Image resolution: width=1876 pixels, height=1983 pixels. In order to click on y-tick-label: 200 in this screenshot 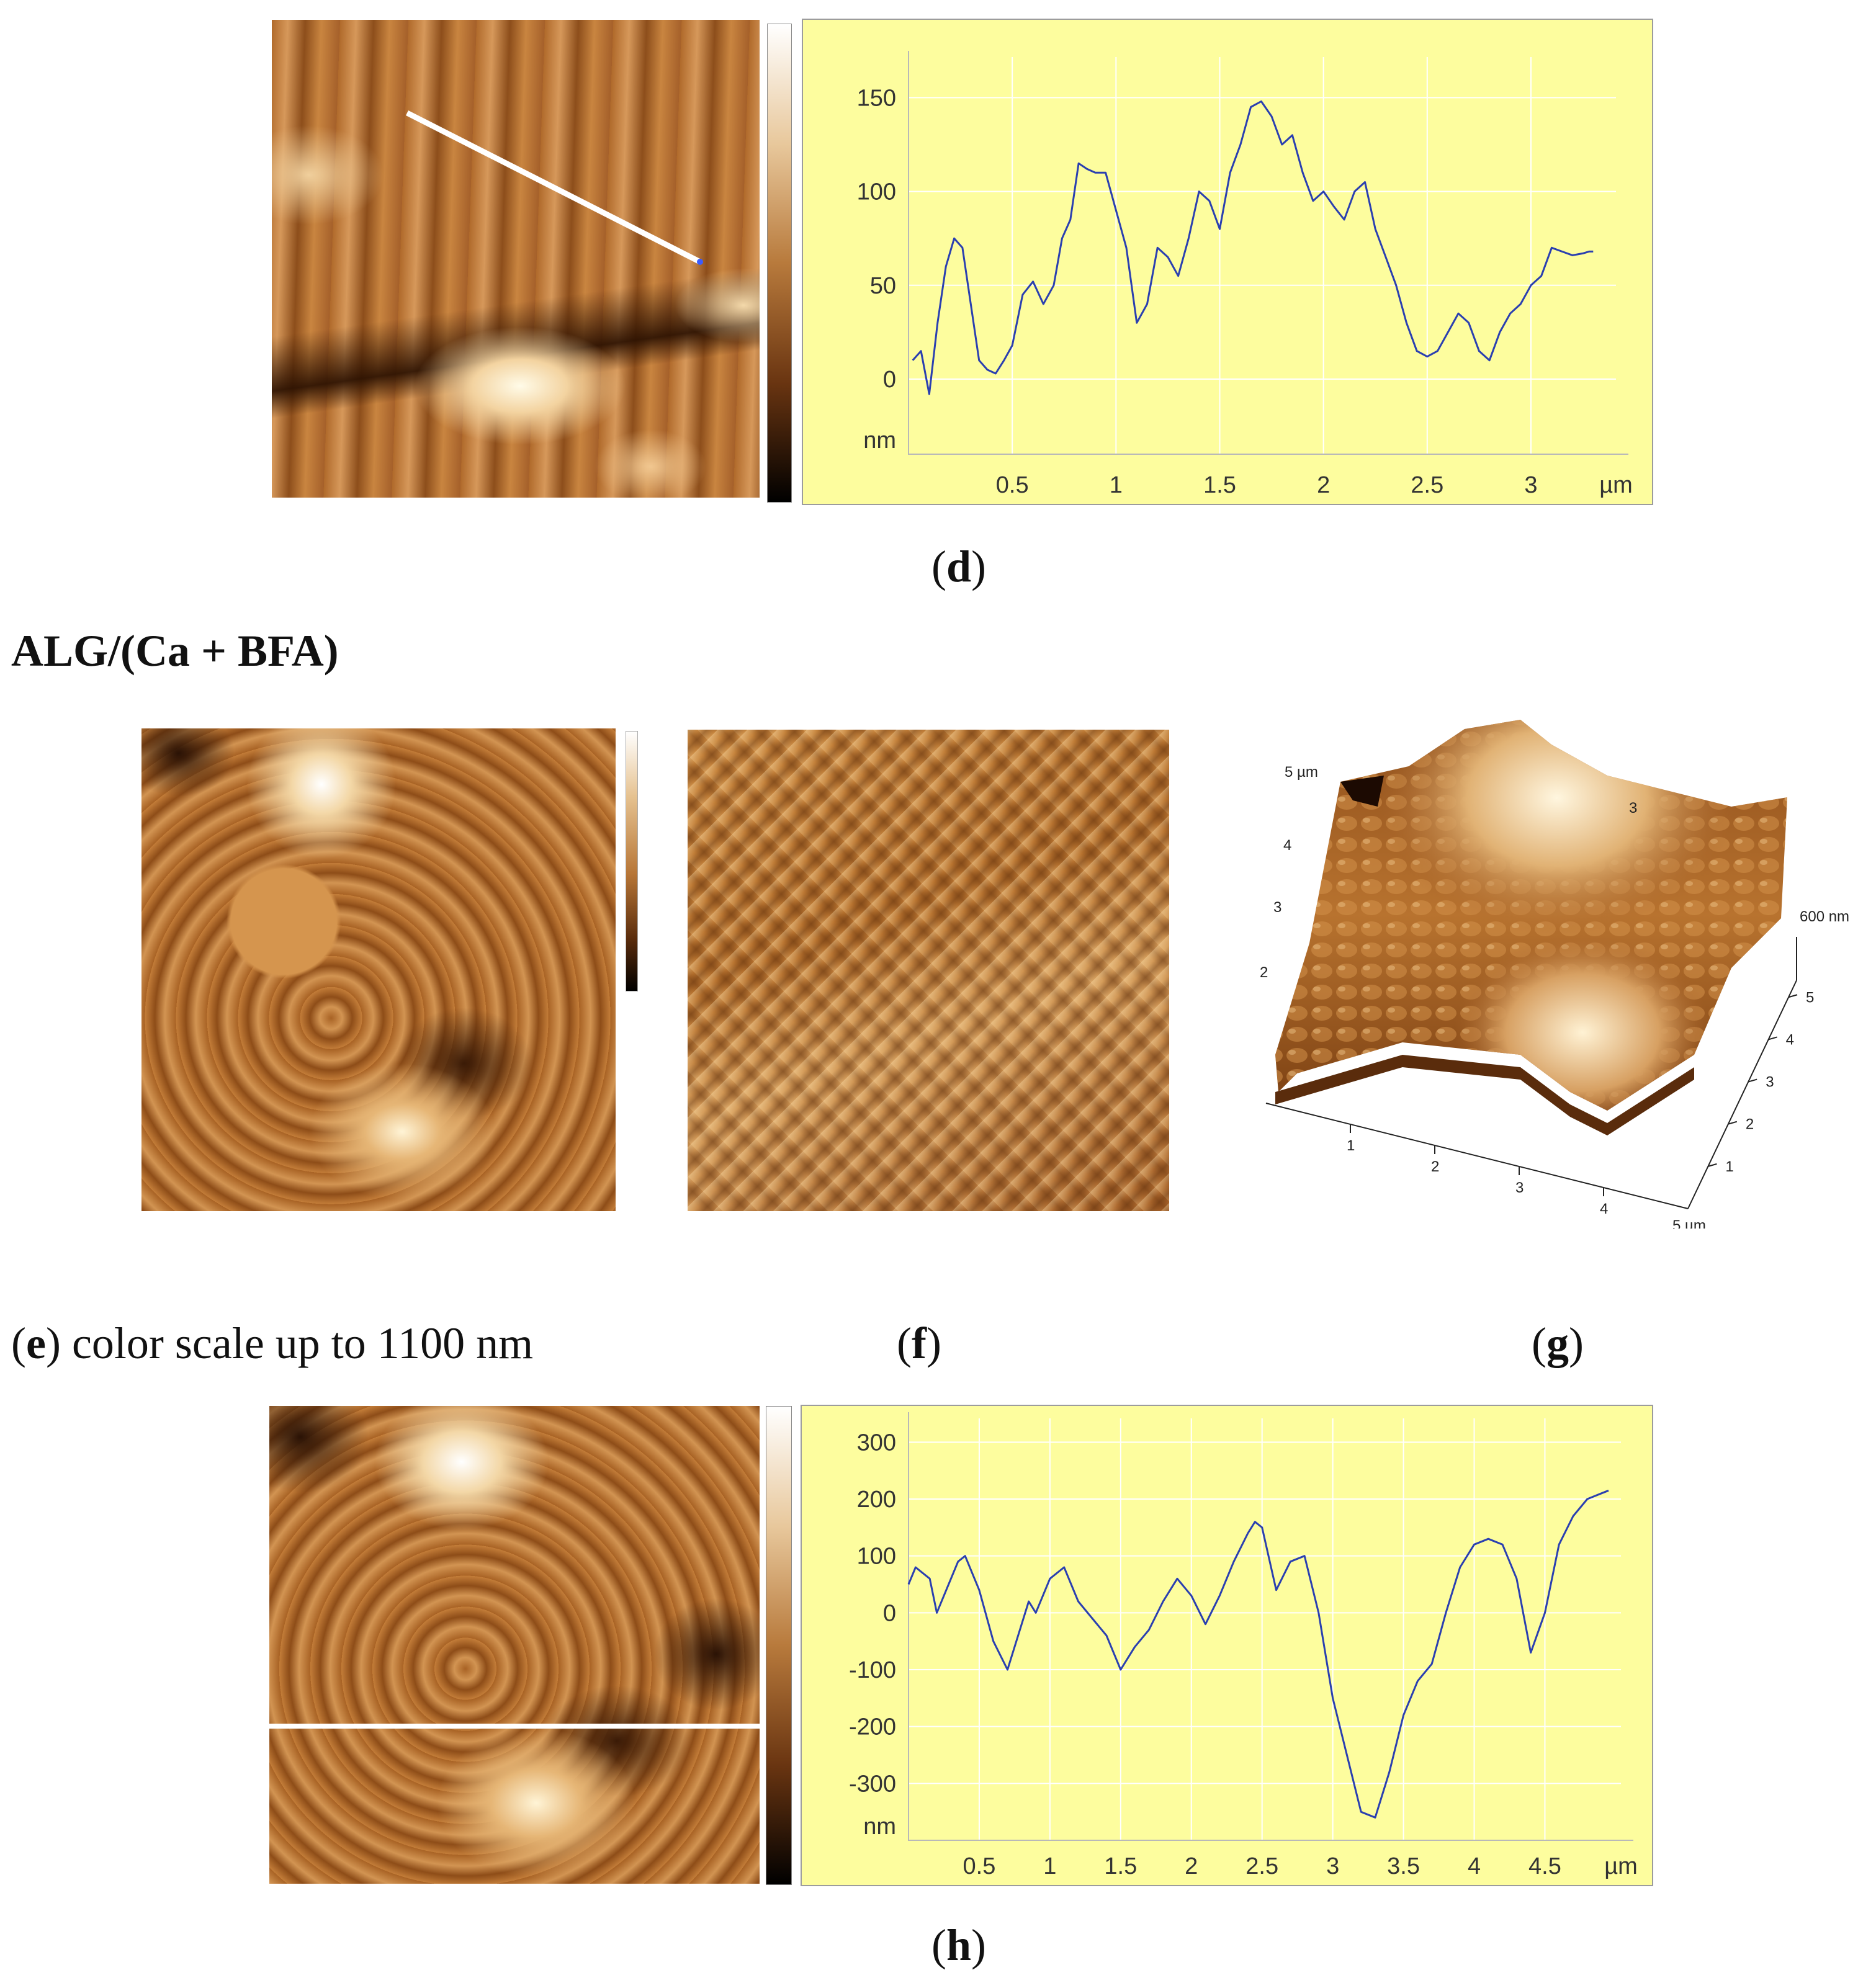, I will do `click(876, 1500)`.